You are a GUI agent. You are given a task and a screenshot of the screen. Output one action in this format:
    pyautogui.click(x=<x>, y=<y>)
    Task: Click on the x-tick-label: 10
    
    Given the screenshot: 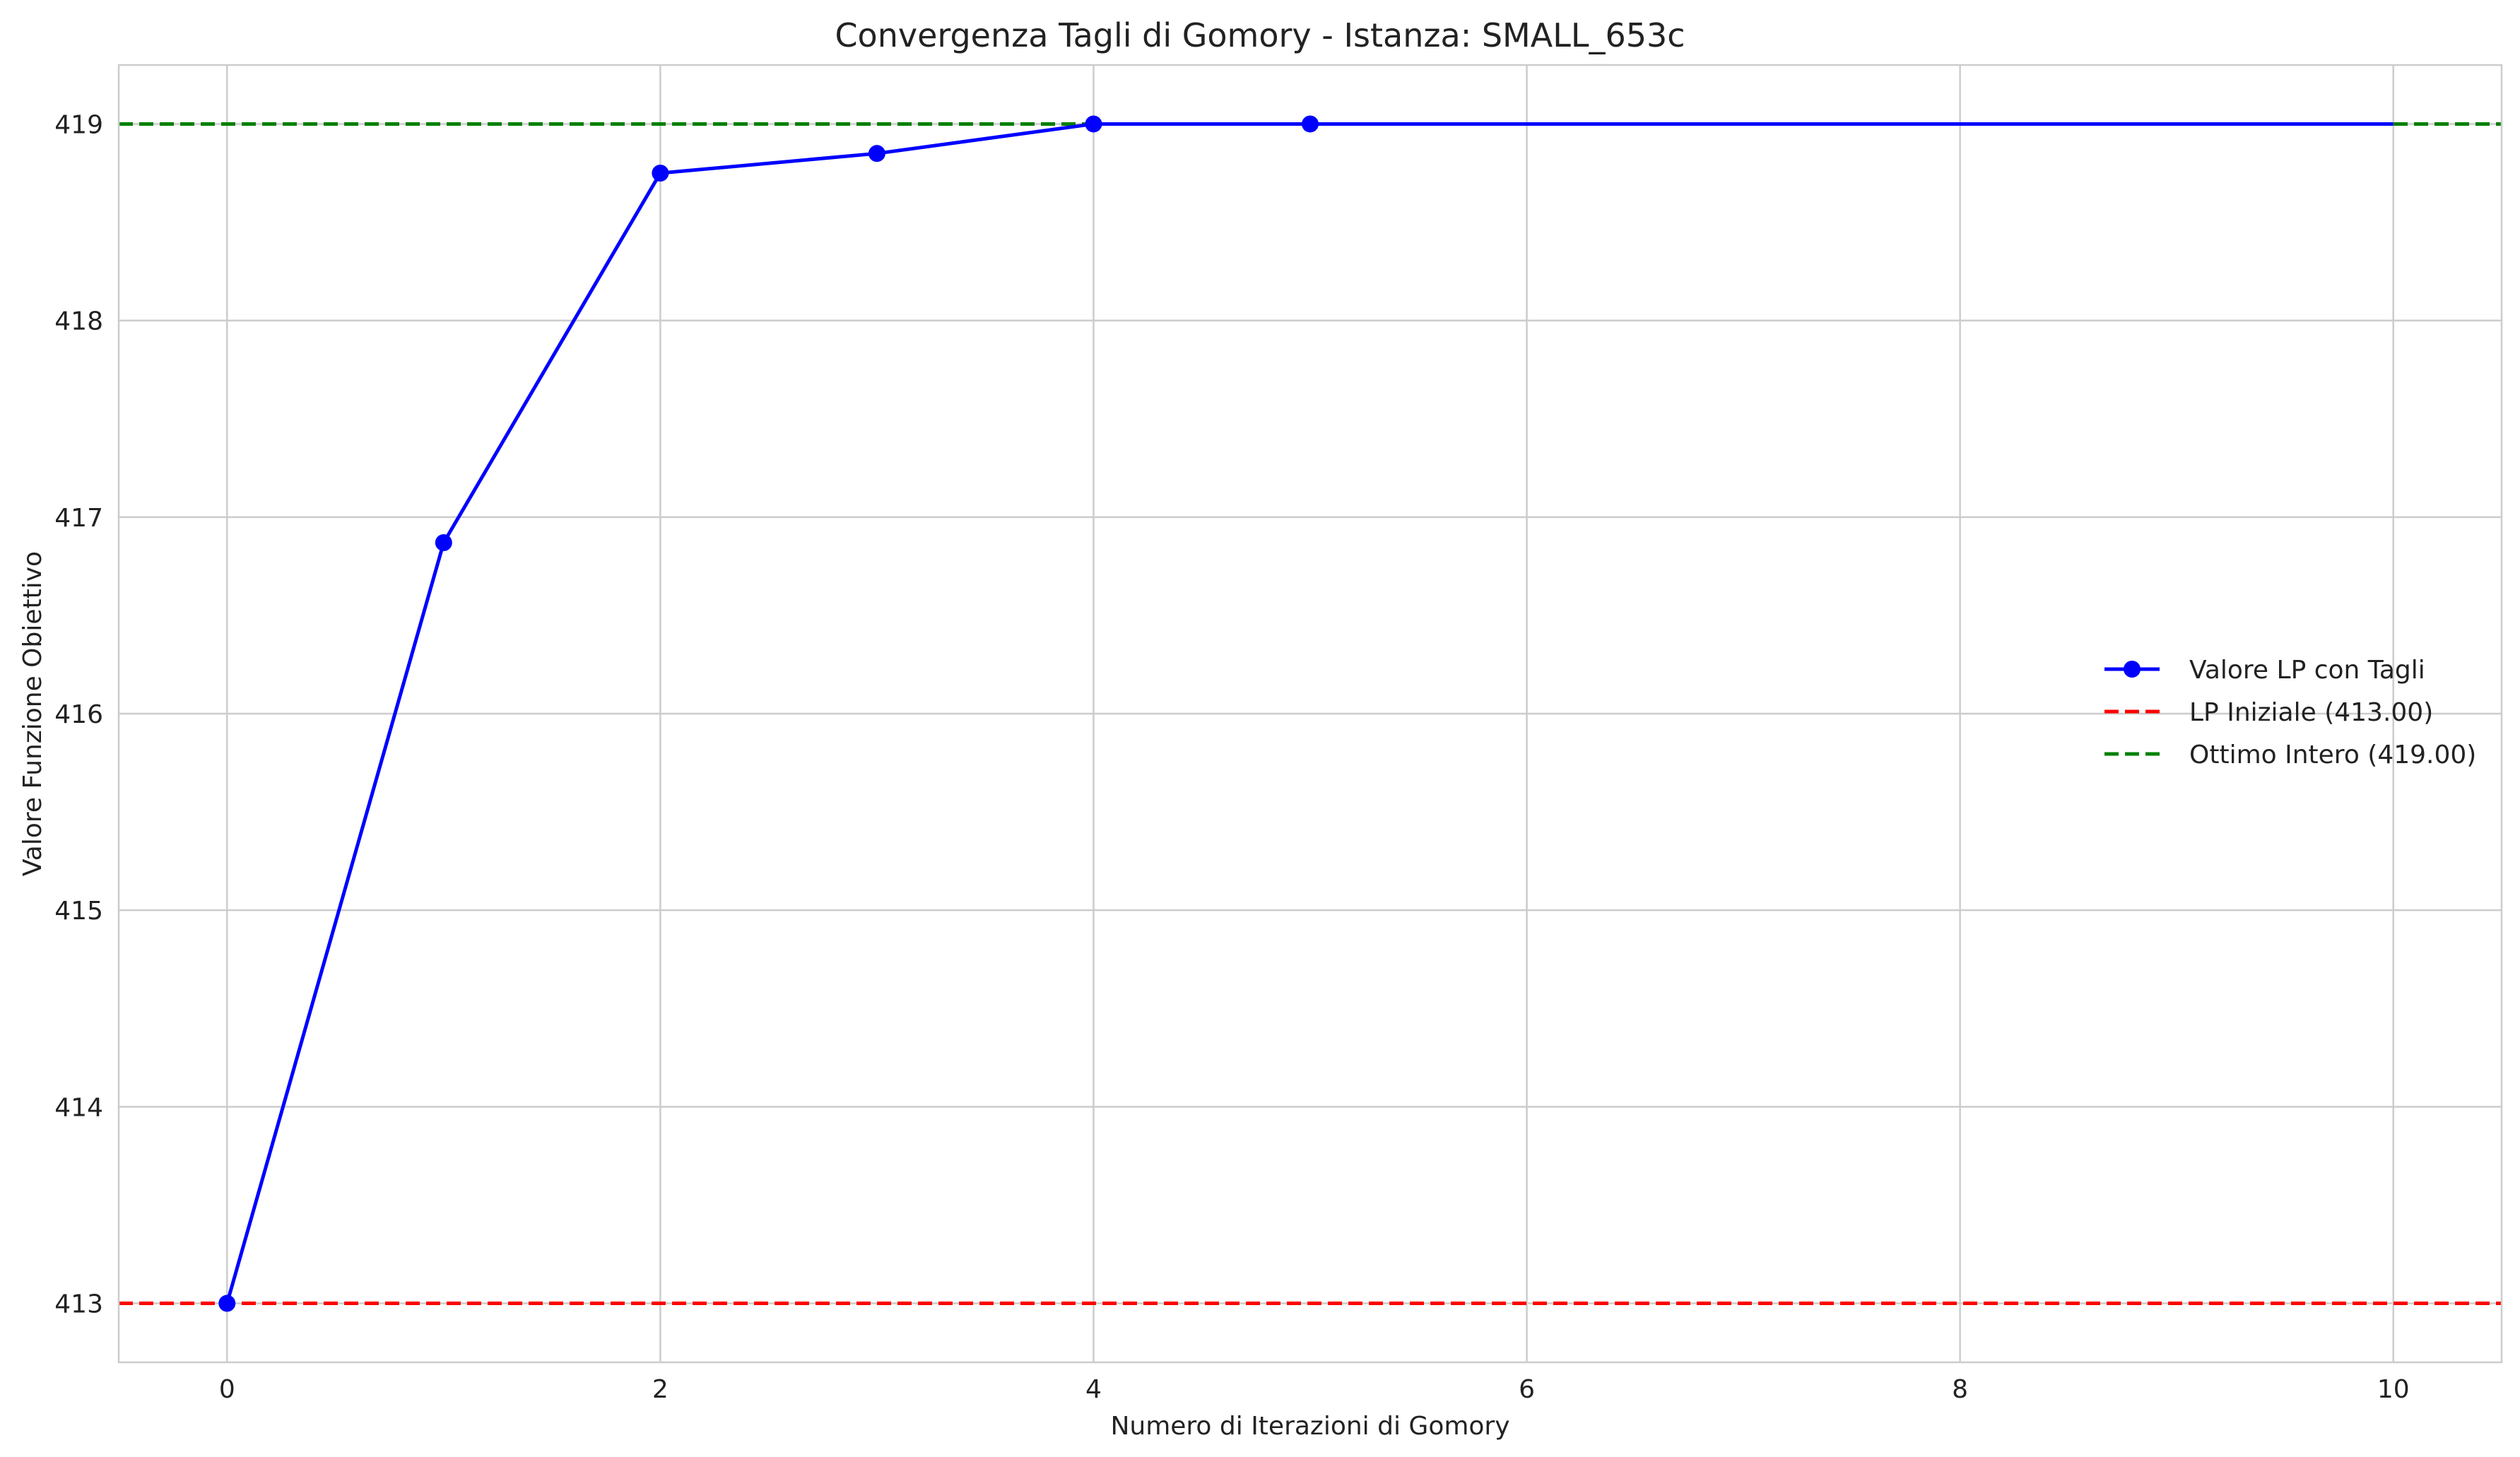 What is the action you would take?
    pyautogui.click(x=2393, y=1389)
    